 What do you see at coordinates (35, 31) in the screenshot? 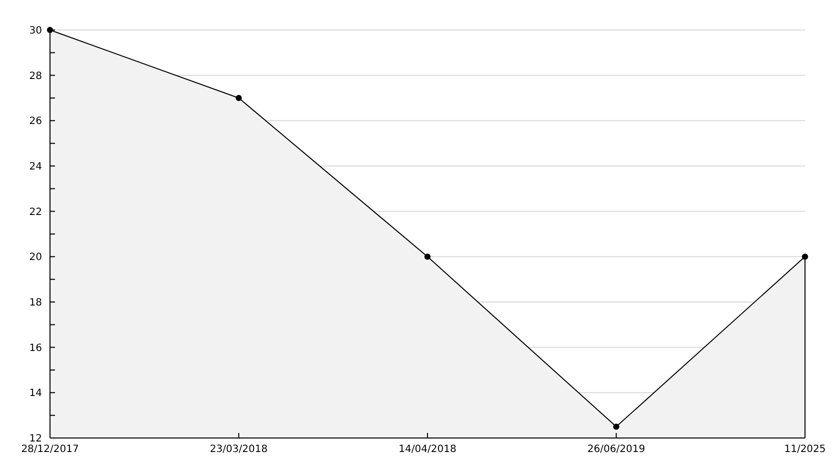
I see `y-tick-label: 30` at bounding box center [35, 31].